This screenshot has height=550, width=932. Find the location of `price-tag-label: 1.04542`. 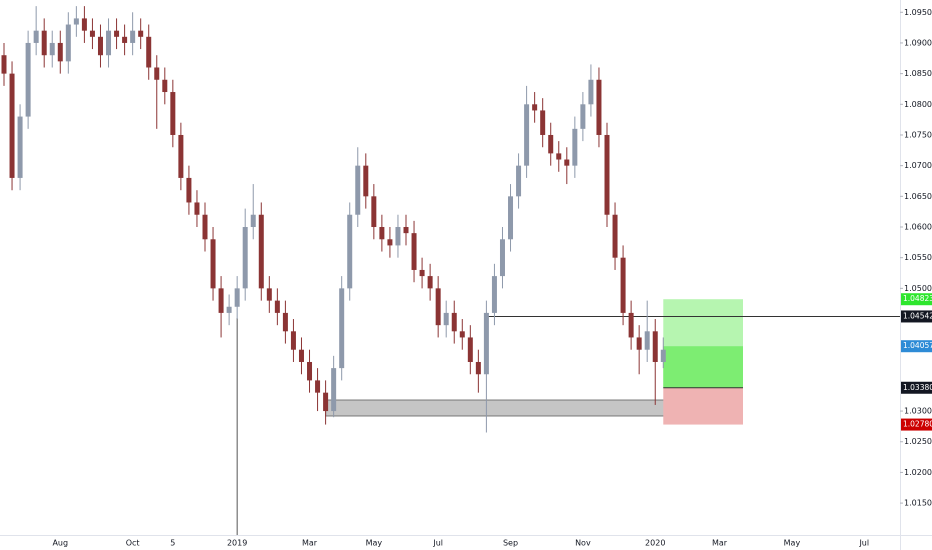

price-tag-label: 1.04542 is located at coordinates (917, 315).